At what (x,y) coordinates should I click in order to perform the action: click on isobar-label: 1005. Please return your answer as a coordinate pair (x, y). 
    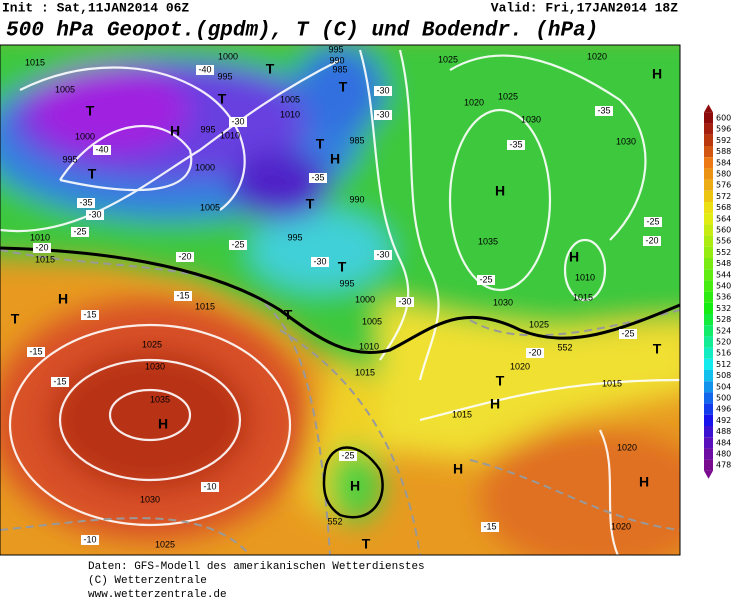
    Looking at the image, I should click on (65, 89).